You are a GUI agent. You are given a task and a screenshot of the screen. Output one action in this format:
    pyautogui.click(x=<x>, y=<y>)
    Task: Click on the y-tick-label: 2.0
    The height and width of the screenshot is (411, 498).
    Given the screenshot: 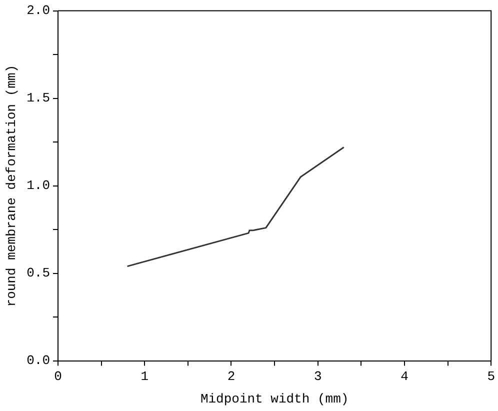 What is the action you would take?
    pyautogui.click(x=38, y=10)
    